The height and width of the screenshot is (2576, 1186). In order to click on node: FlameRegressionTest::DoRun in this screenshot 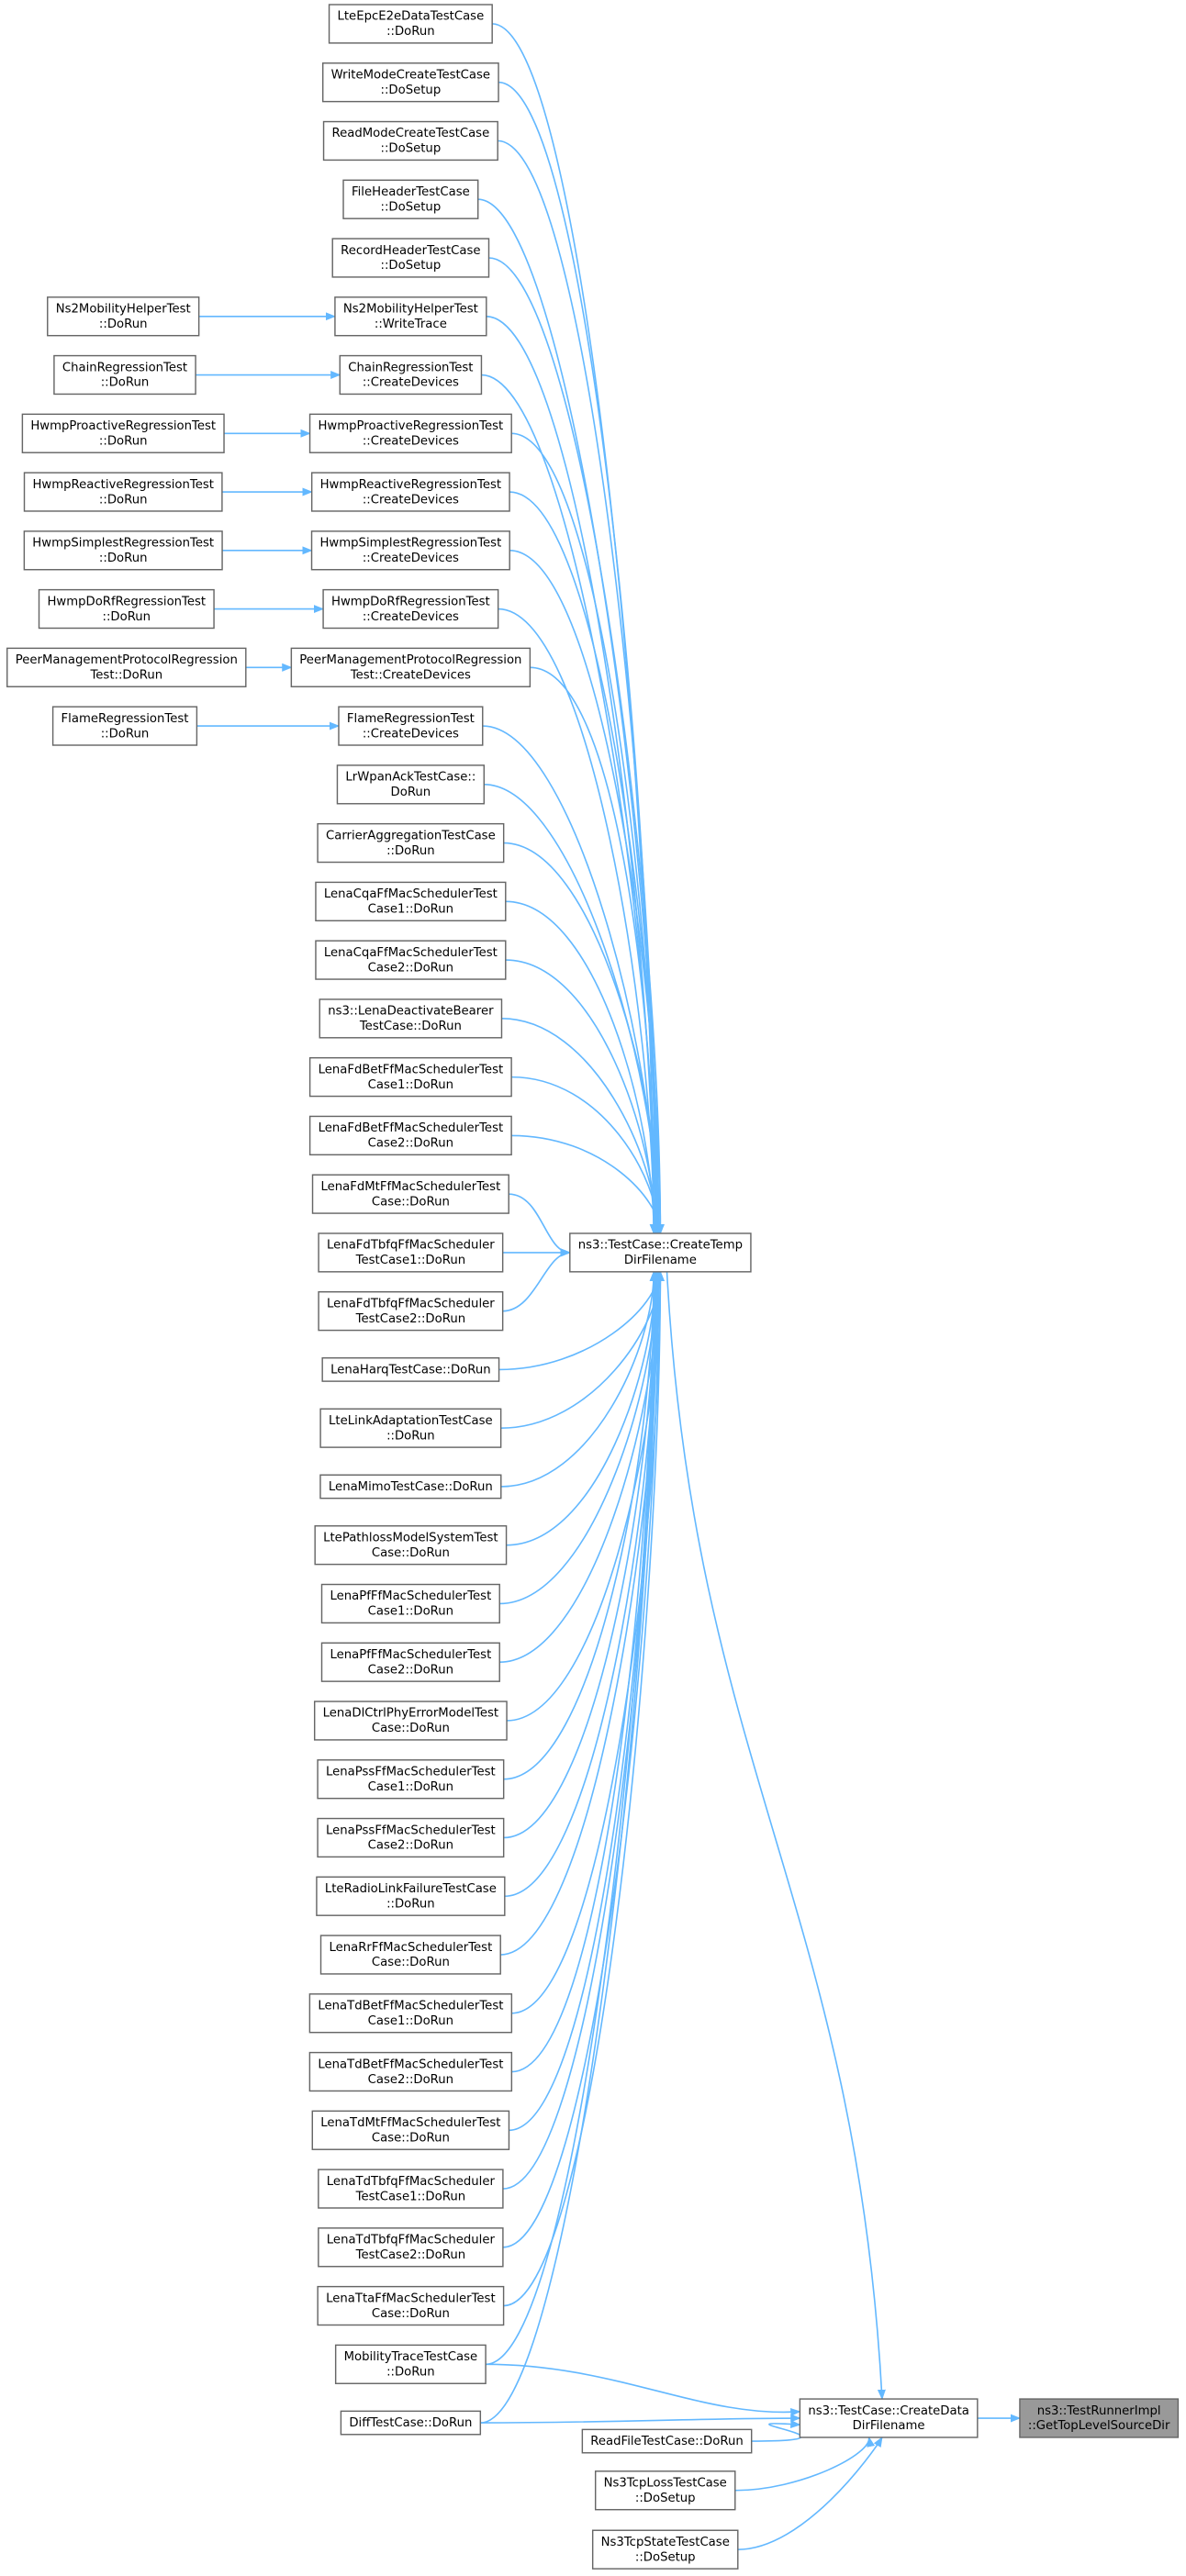, I will do `click(124, 726)`.